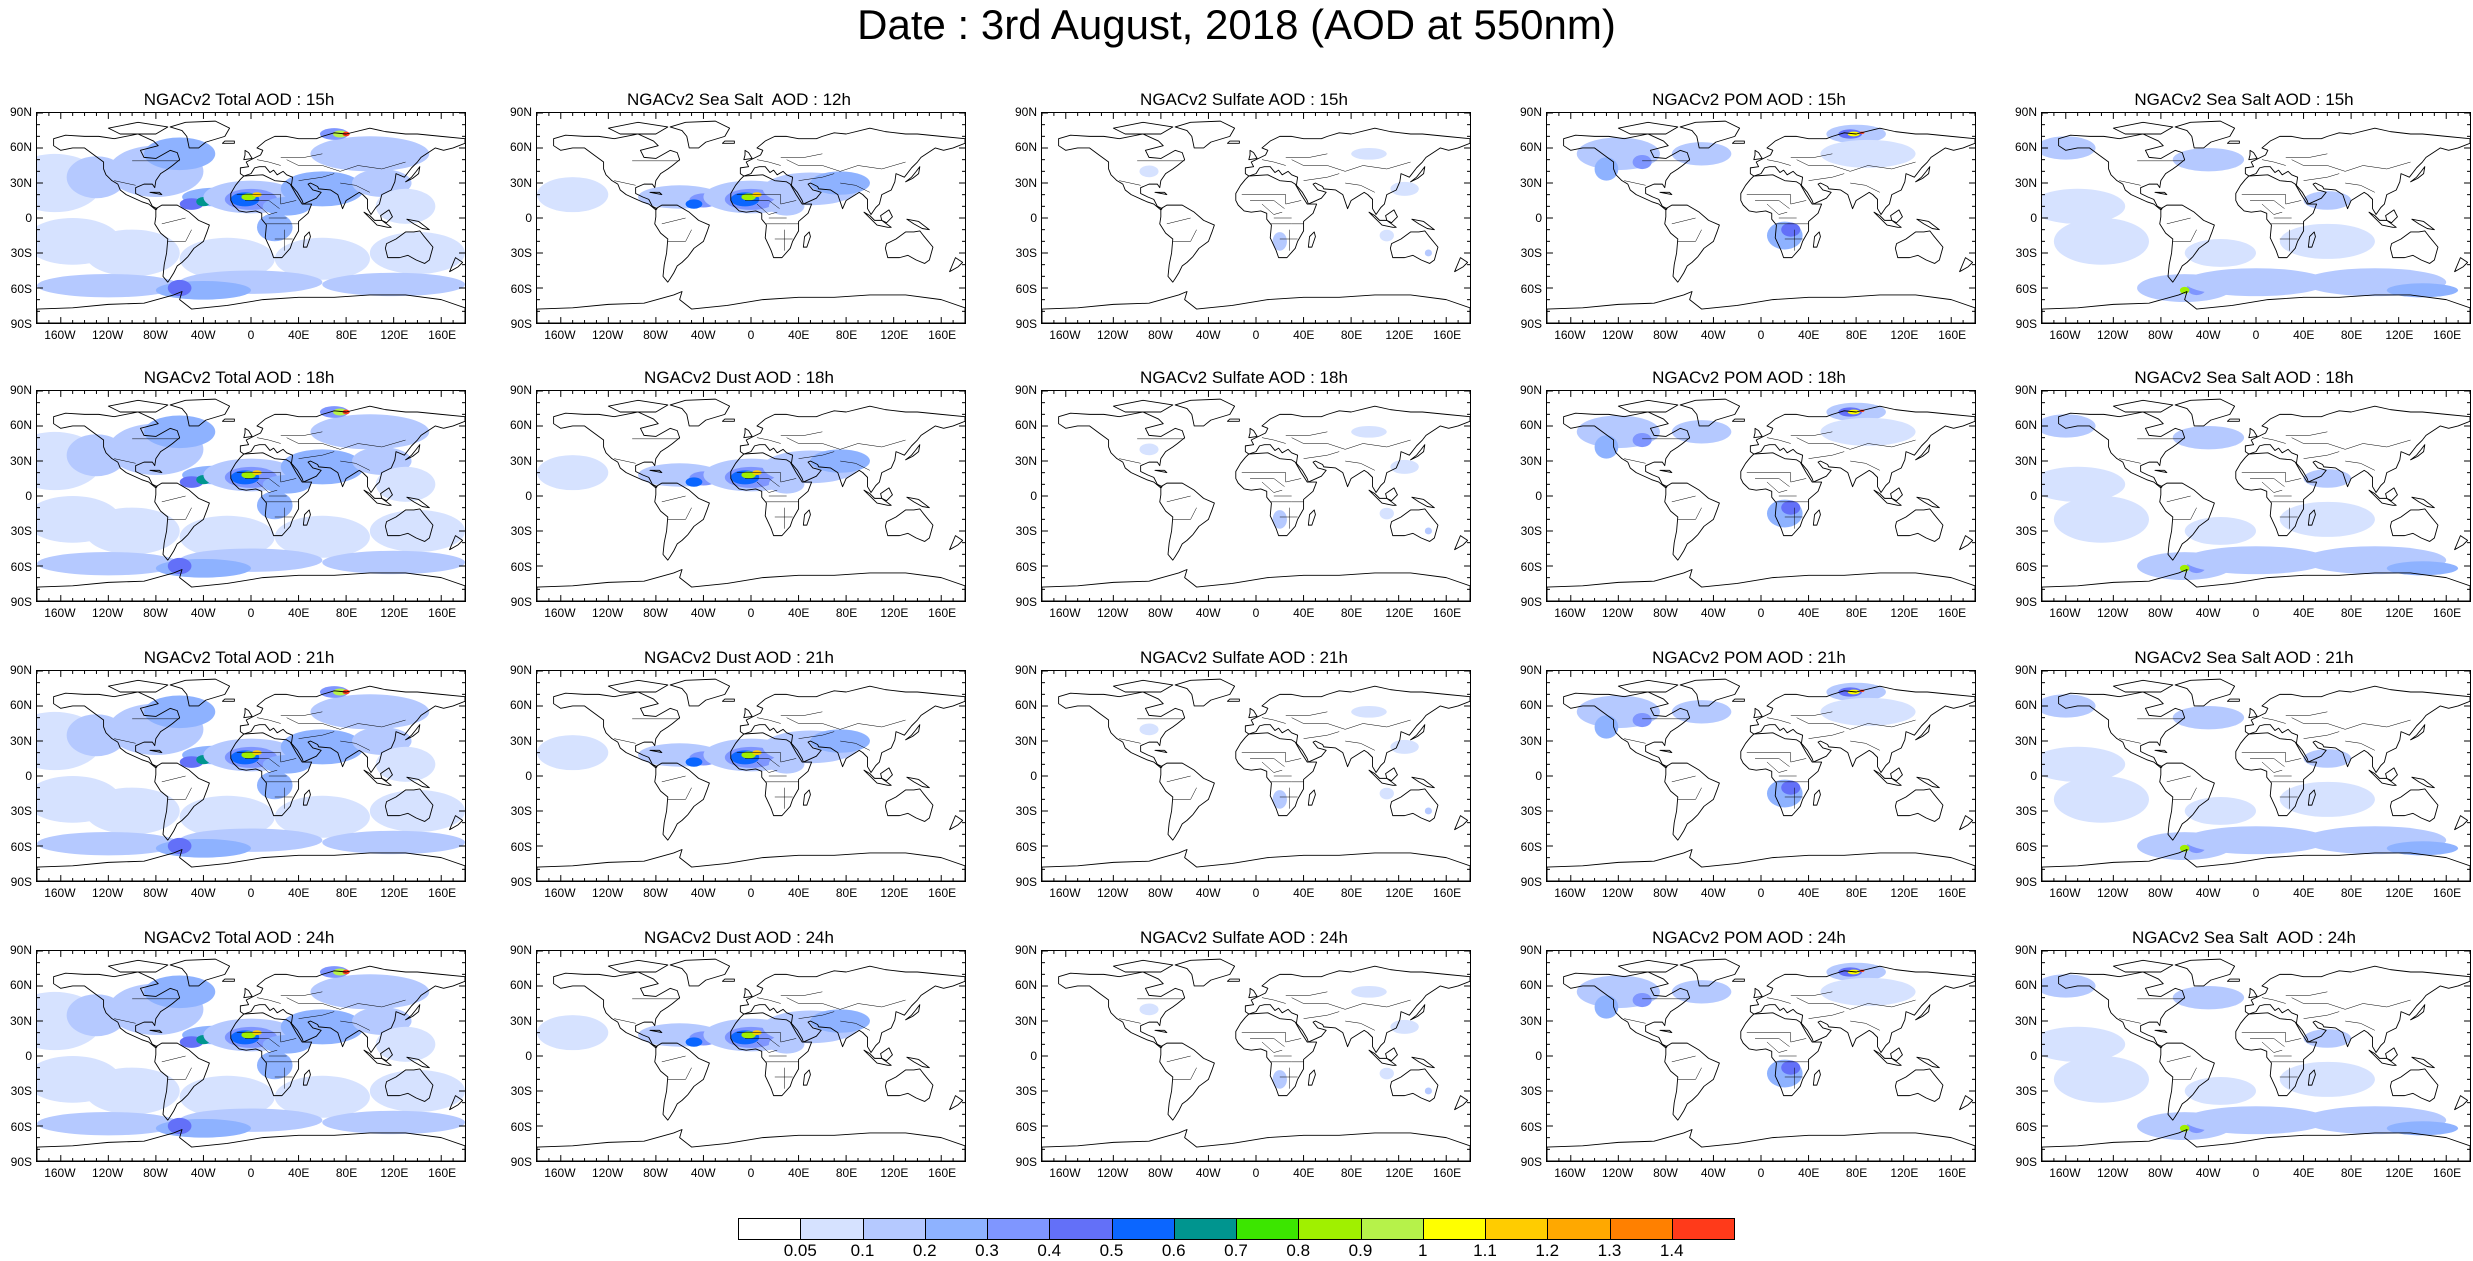  Describe the element at coordinates (1749, 937) in the screenshot. I see `panel-title: NGACv2 POM AOD : 24h` at that location.